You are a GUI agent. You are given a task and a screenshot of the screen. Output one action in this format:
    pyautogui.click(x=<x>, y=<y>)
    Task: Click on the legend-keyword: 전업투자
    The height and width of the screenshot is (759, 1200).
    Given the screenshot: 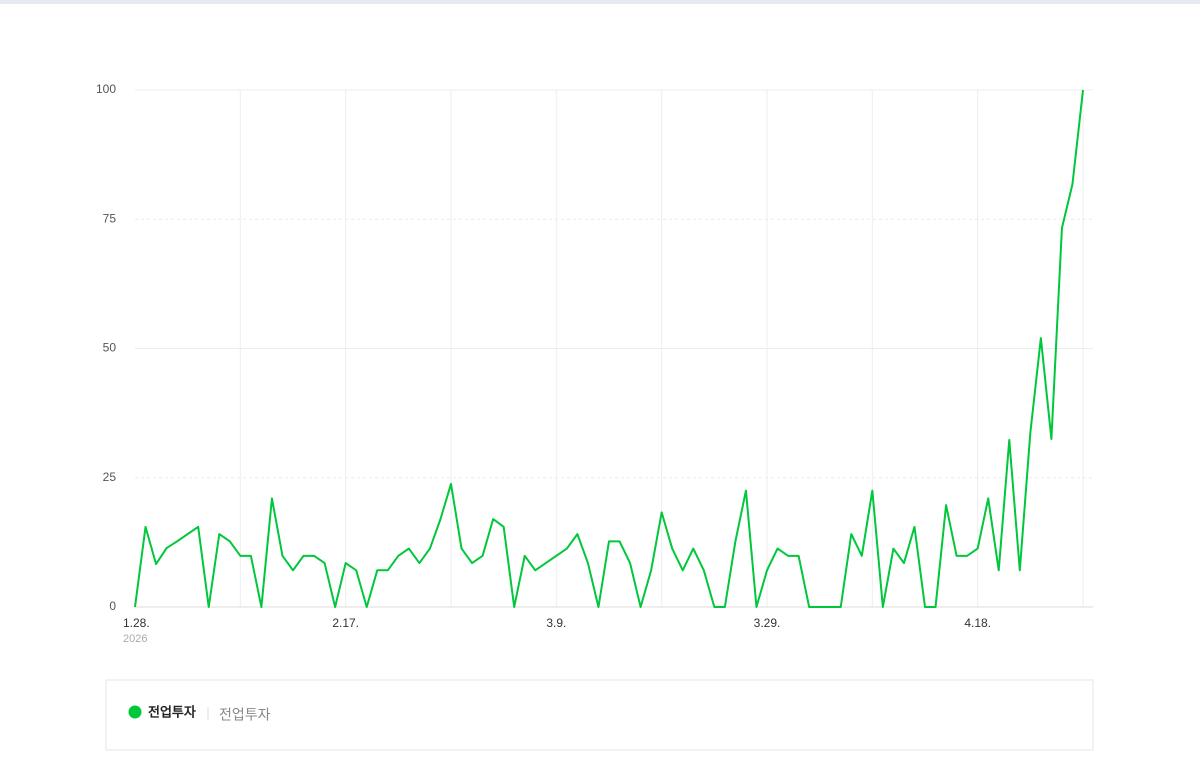 What is the action you would take?
    pyautogui.click(x=245, y=715)
    